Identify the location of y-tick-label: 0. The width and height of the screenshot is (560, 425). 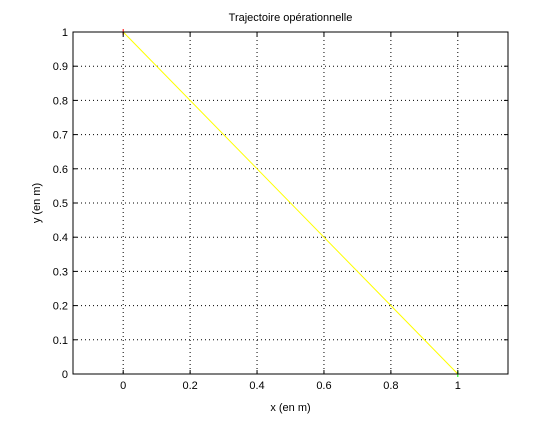
(65, 375).